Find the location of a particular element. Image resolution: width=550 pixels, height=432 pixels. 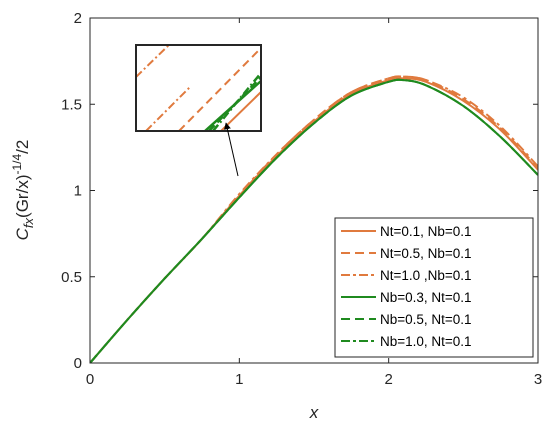

legend-label-4: Nb=0.3, Nt=0.1 is located at coordinates (426, 297).